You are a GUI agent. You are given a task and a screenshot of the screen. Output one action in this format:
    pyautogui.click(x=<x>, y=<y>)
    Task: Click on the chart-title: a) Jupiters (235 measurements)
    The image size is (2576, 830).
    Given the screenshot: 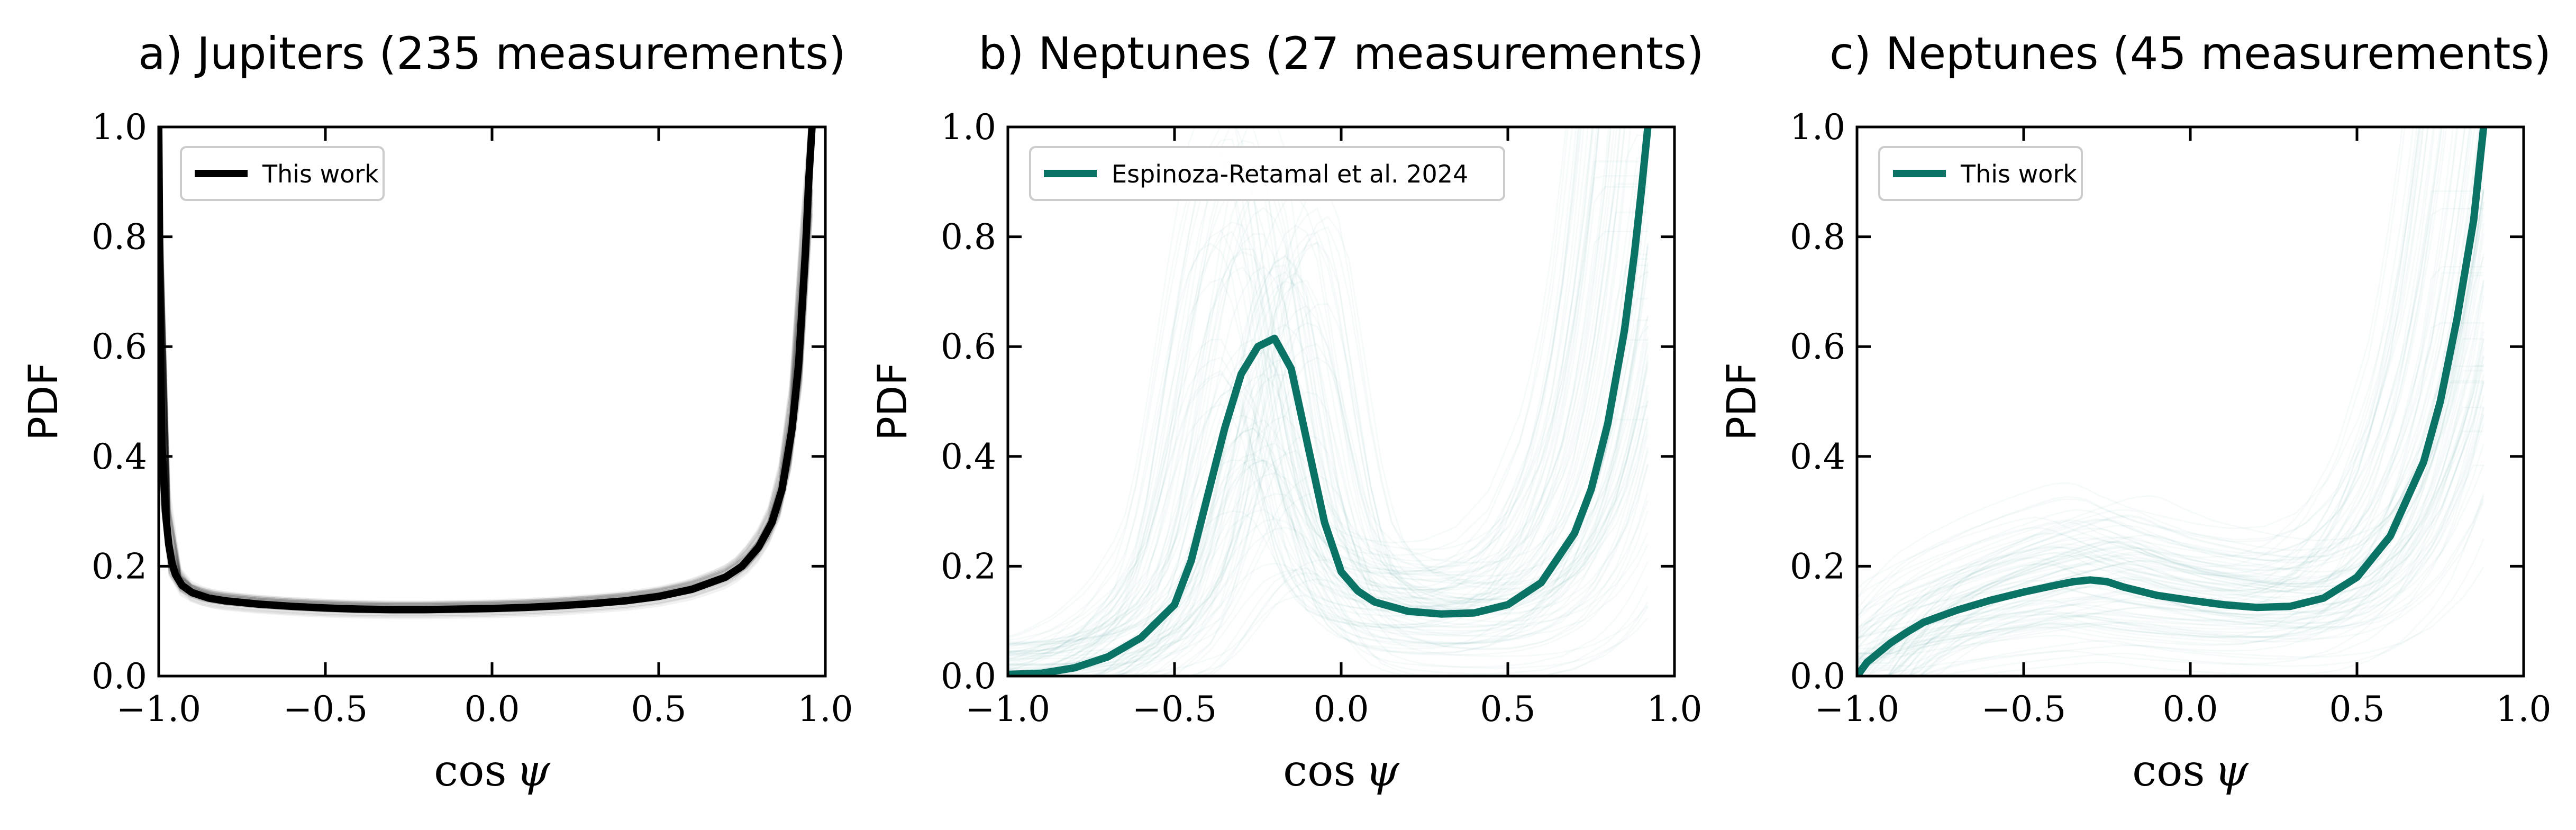 What is the action you would take?
    pyautogui.click(x=492, y=53)
    